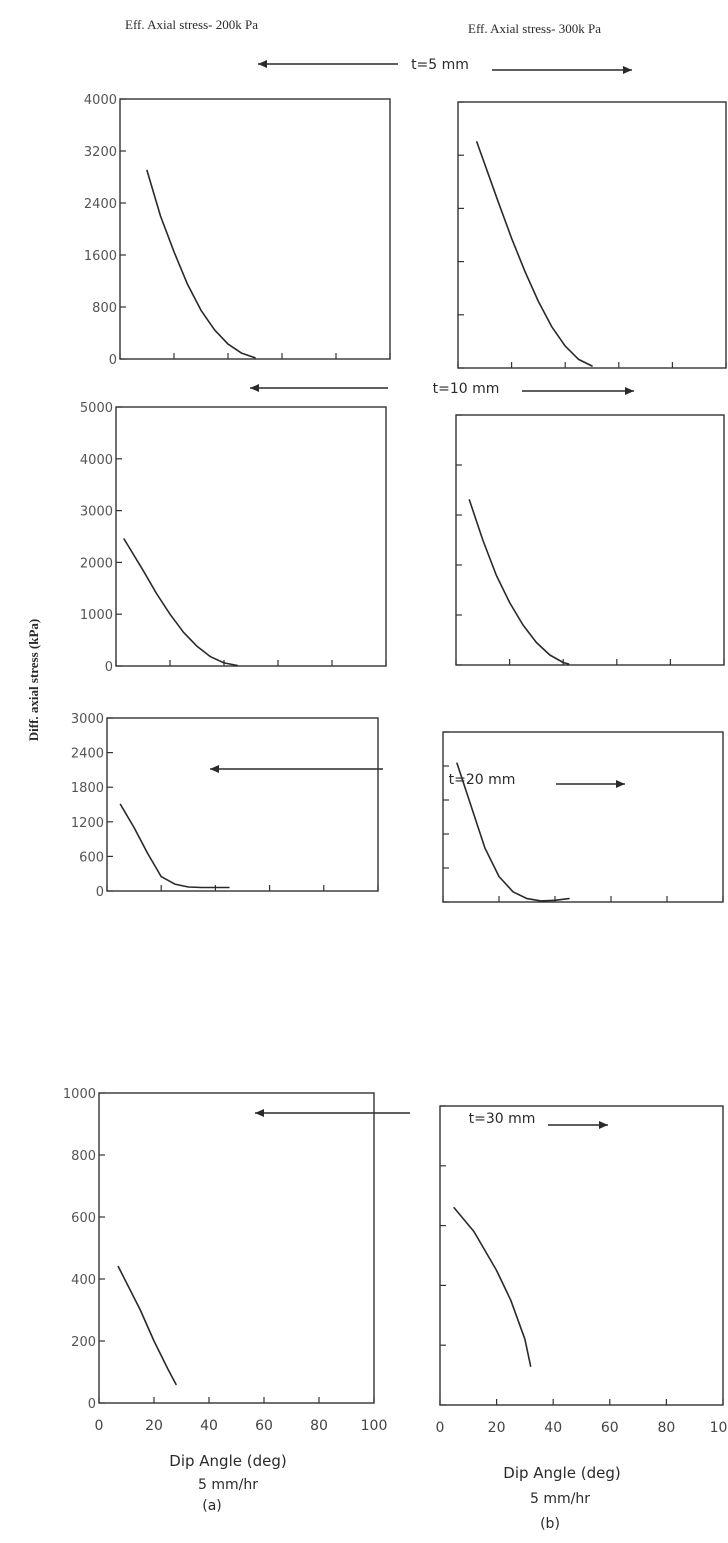 This screenshot has width=728, height=1543. What do you see at coordinates (620, 784) in the screenshot?
I see `arrow-right-t20-head` at bounding box center [620, 784].